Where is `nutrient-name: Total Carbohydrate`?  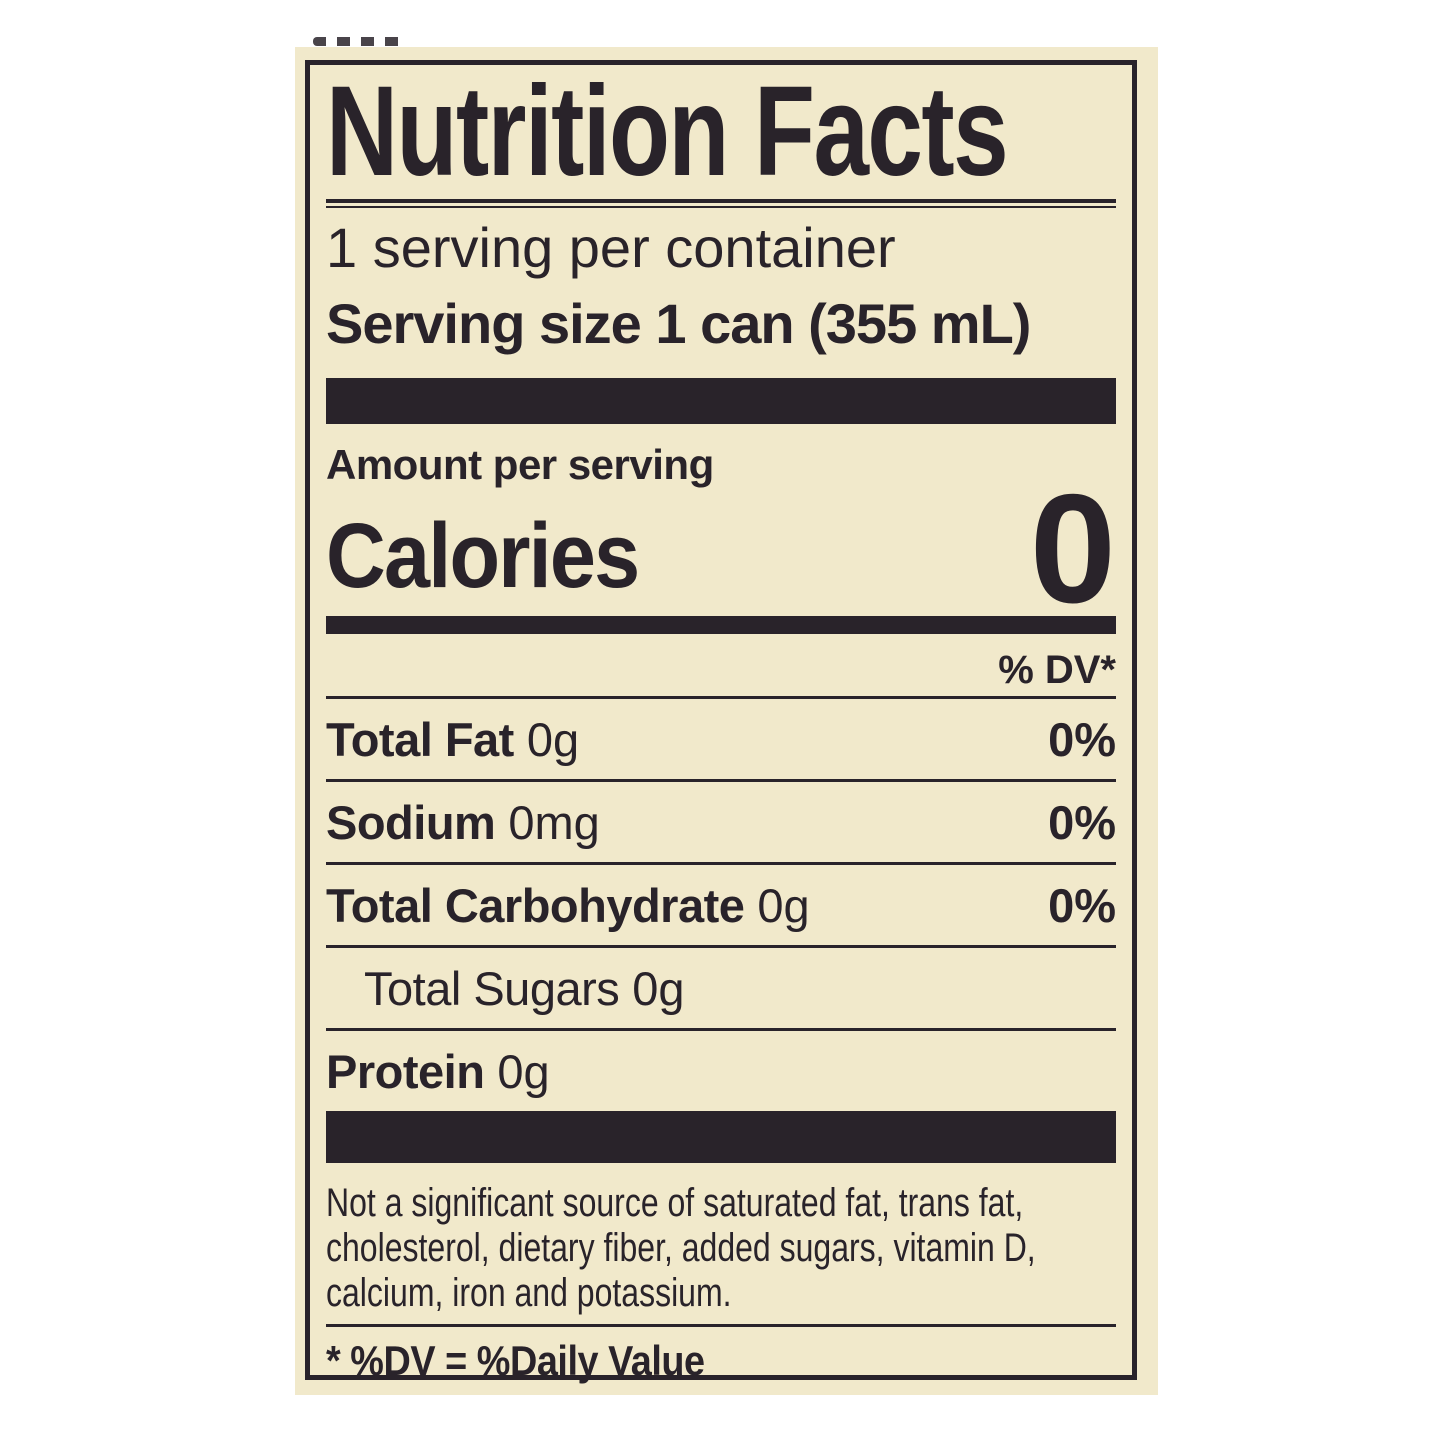 nutrient-name: Total Carbohydrate is located at coordinates (535, 905).